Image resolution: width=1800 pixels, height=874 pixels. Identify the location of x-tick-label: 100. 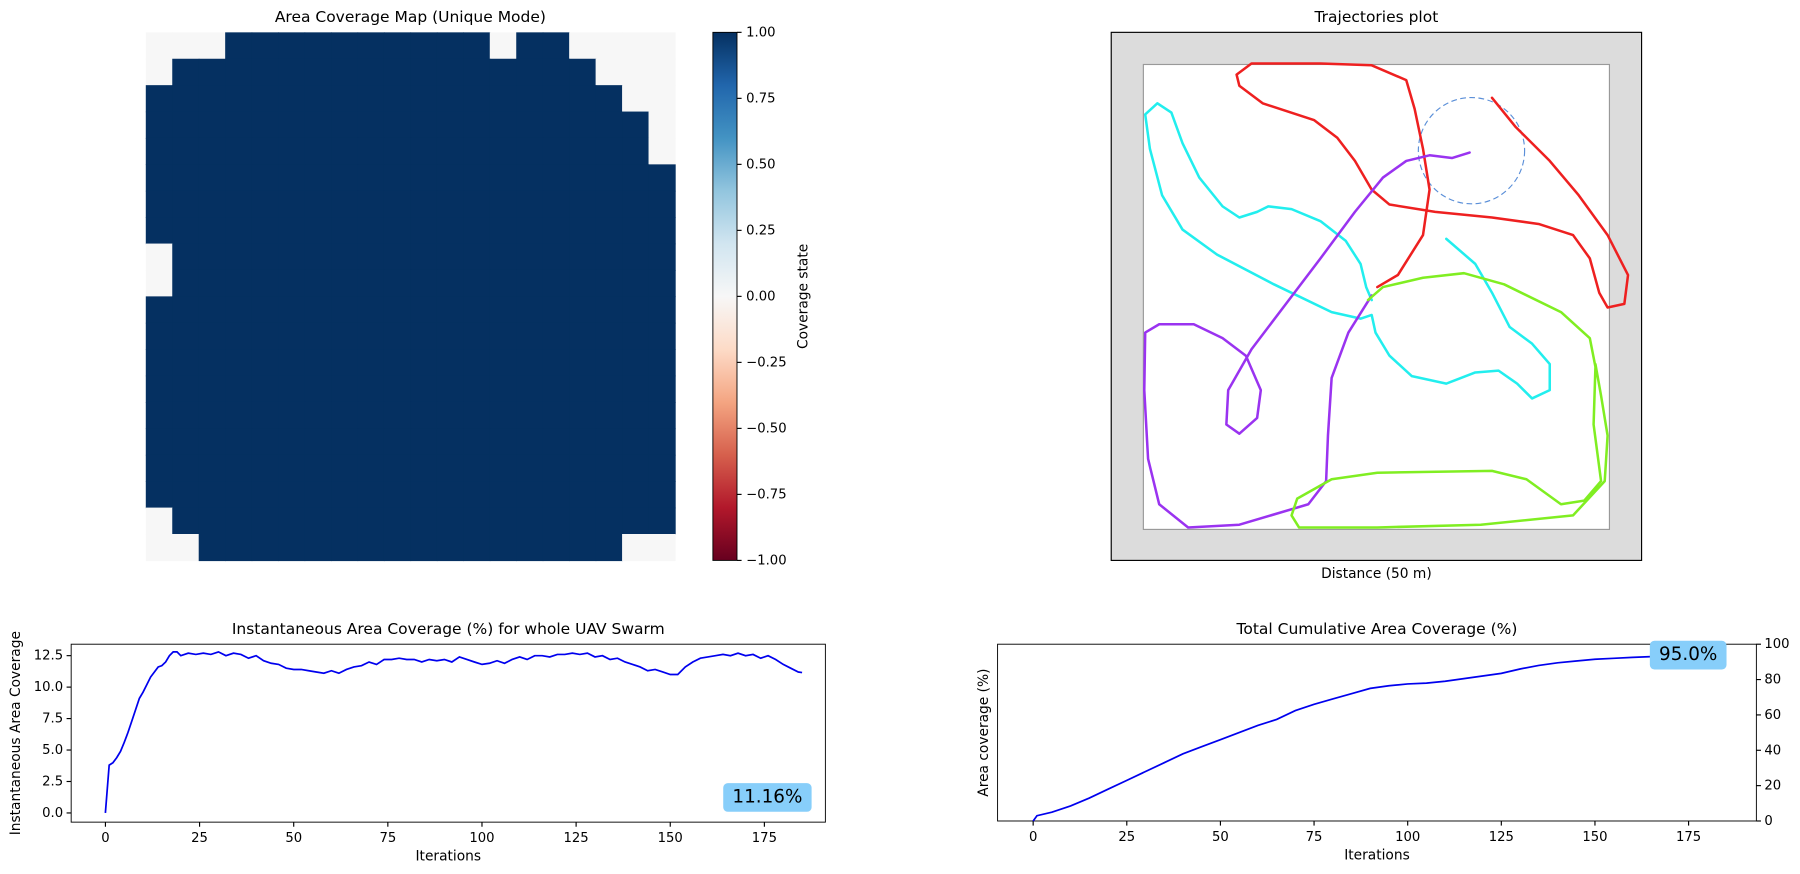
(481, 838).